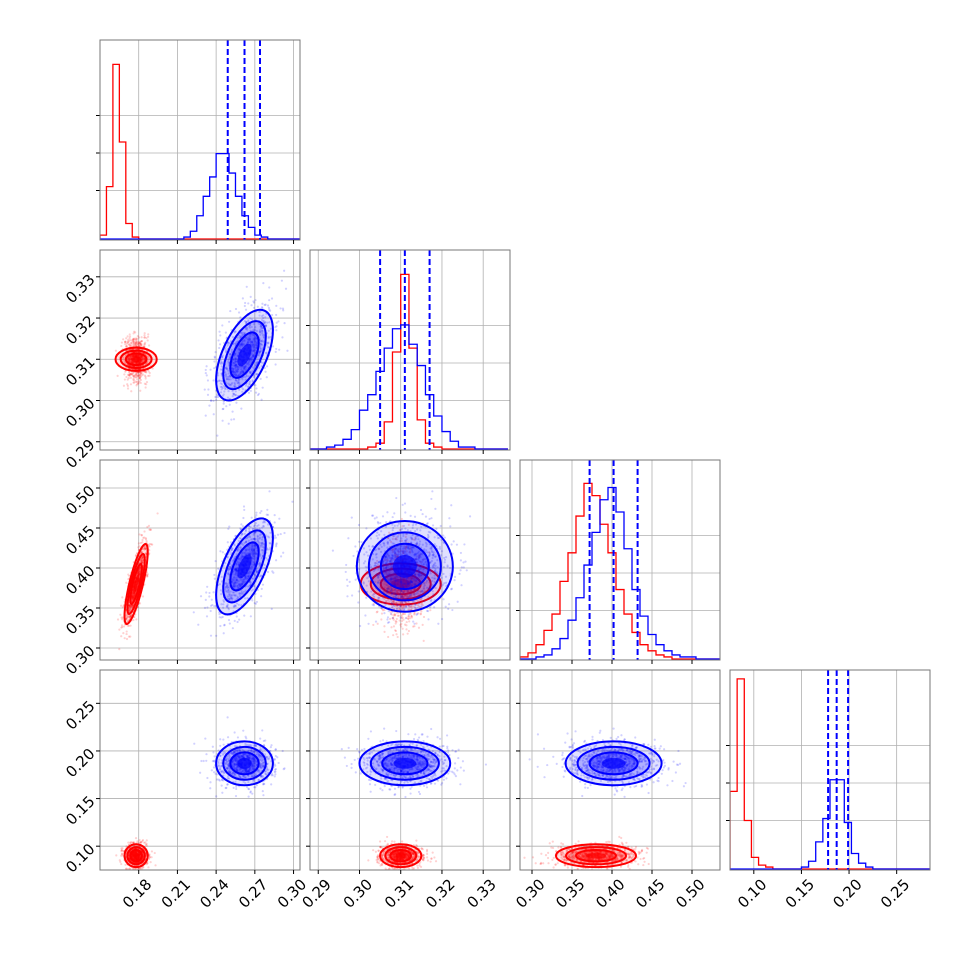 The image size is (970, 975). I want to click on panel-frame, so click(200, 140).